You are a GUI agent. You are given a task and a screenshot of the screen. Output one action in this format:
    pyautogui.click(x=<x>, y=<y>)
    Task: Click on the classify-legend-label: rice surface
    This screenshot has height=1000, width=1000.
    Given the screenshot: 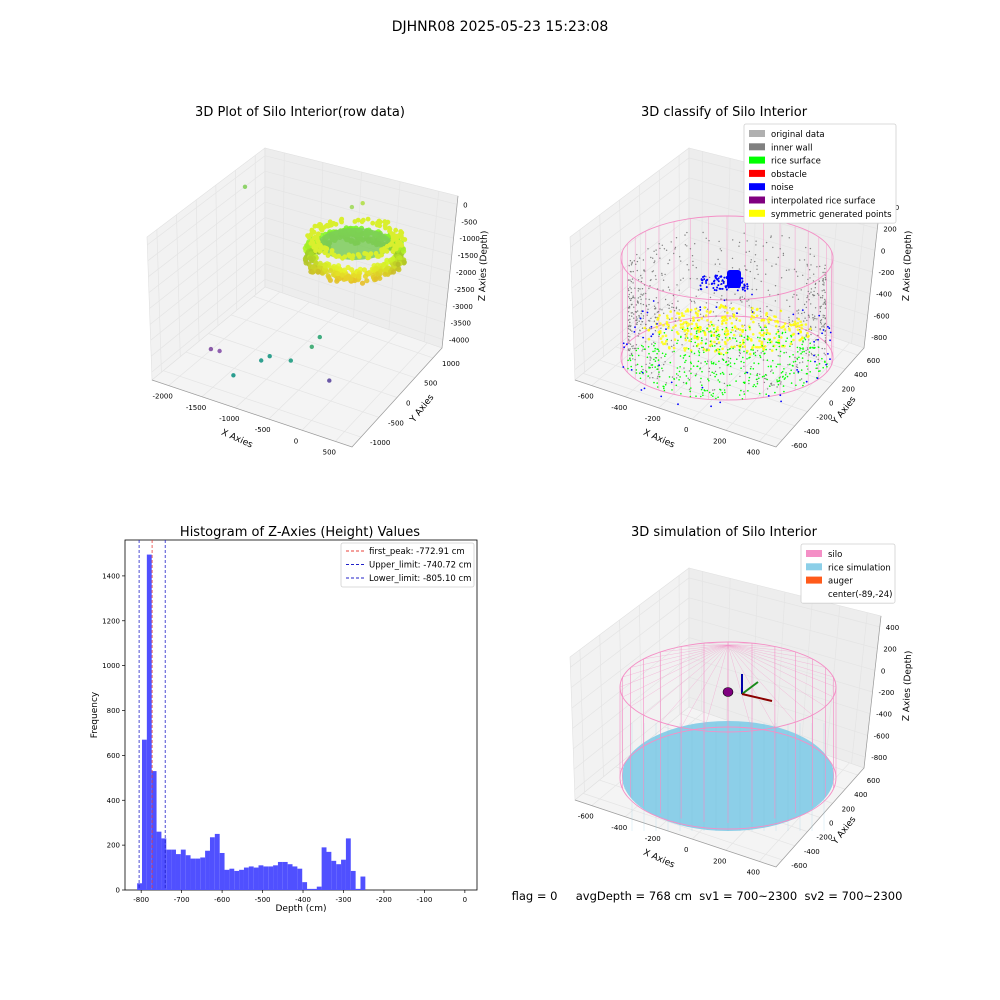 What is the action you would take?
    pyautogui.click(x=796, y=162)
    